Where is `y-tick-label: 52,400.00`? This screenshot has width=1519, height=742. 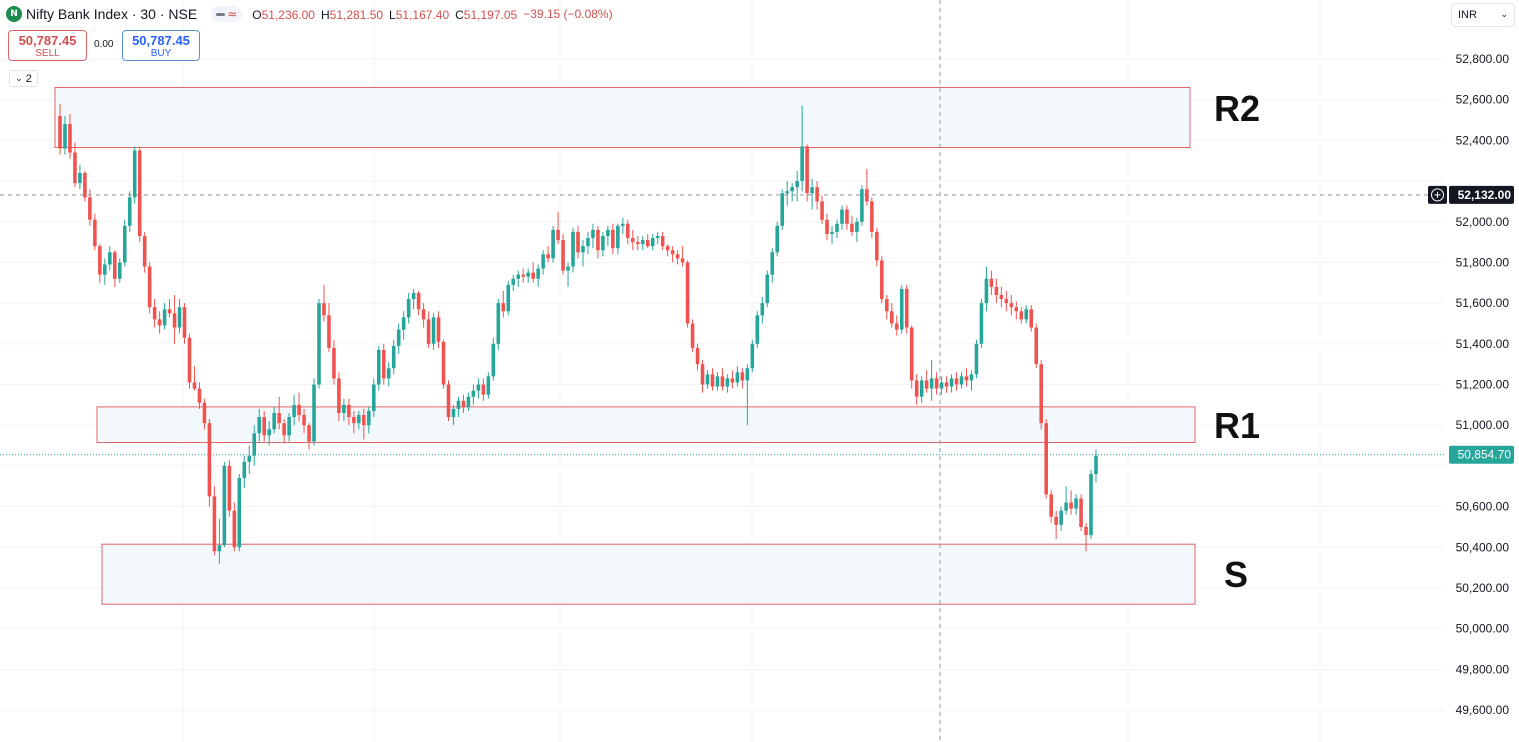 y-tick-label: 52,400.00 is located at coordinates (1483, 140).